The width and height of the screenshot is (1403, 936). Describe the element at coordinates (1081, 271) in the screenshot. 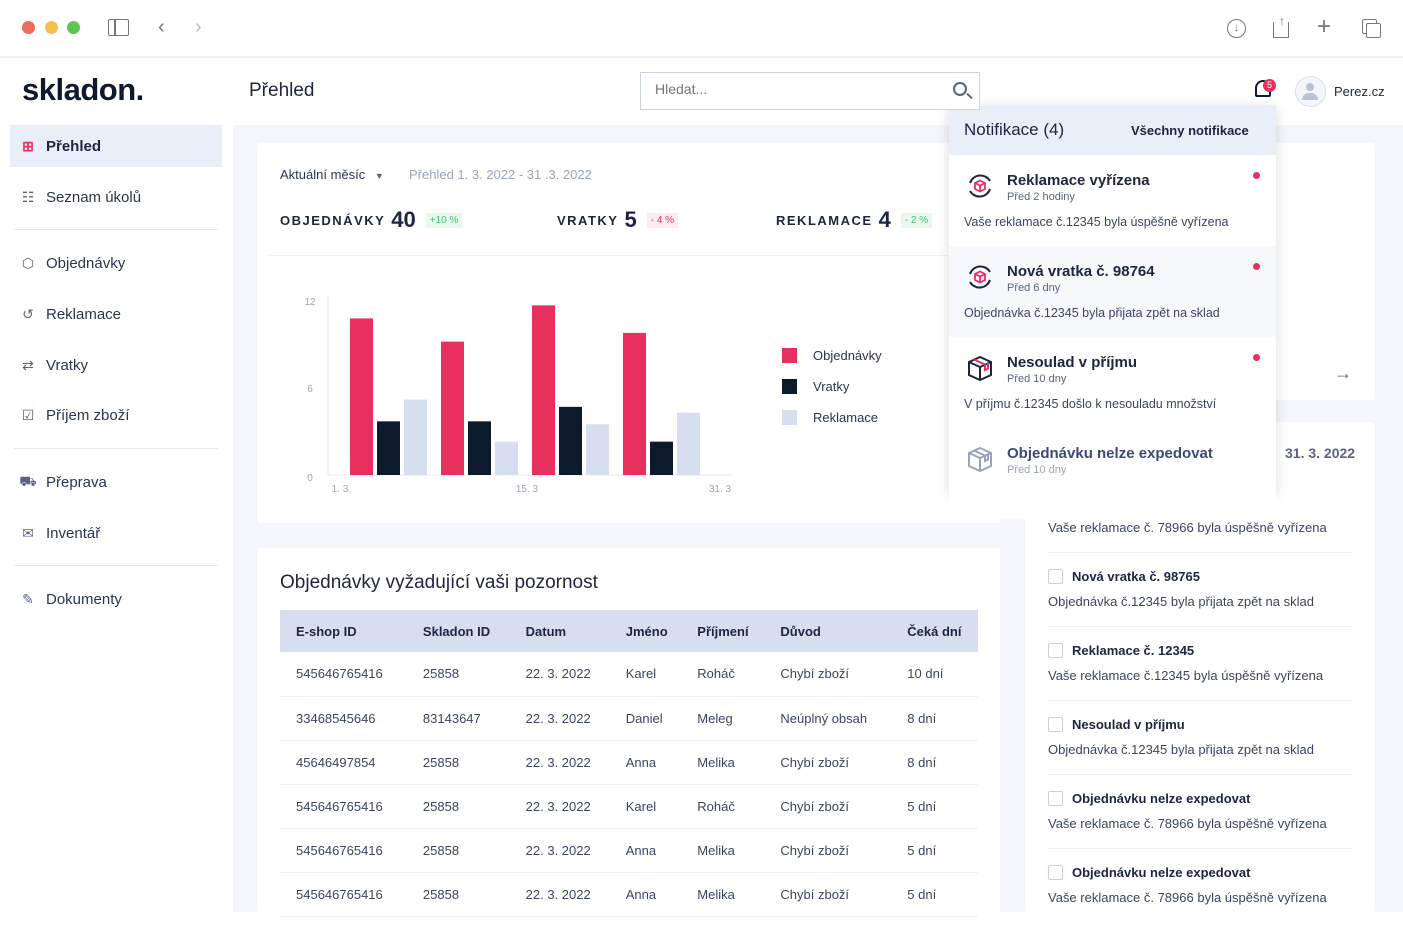

I see `notification-title: Nová vratka č. 98764` at that location.